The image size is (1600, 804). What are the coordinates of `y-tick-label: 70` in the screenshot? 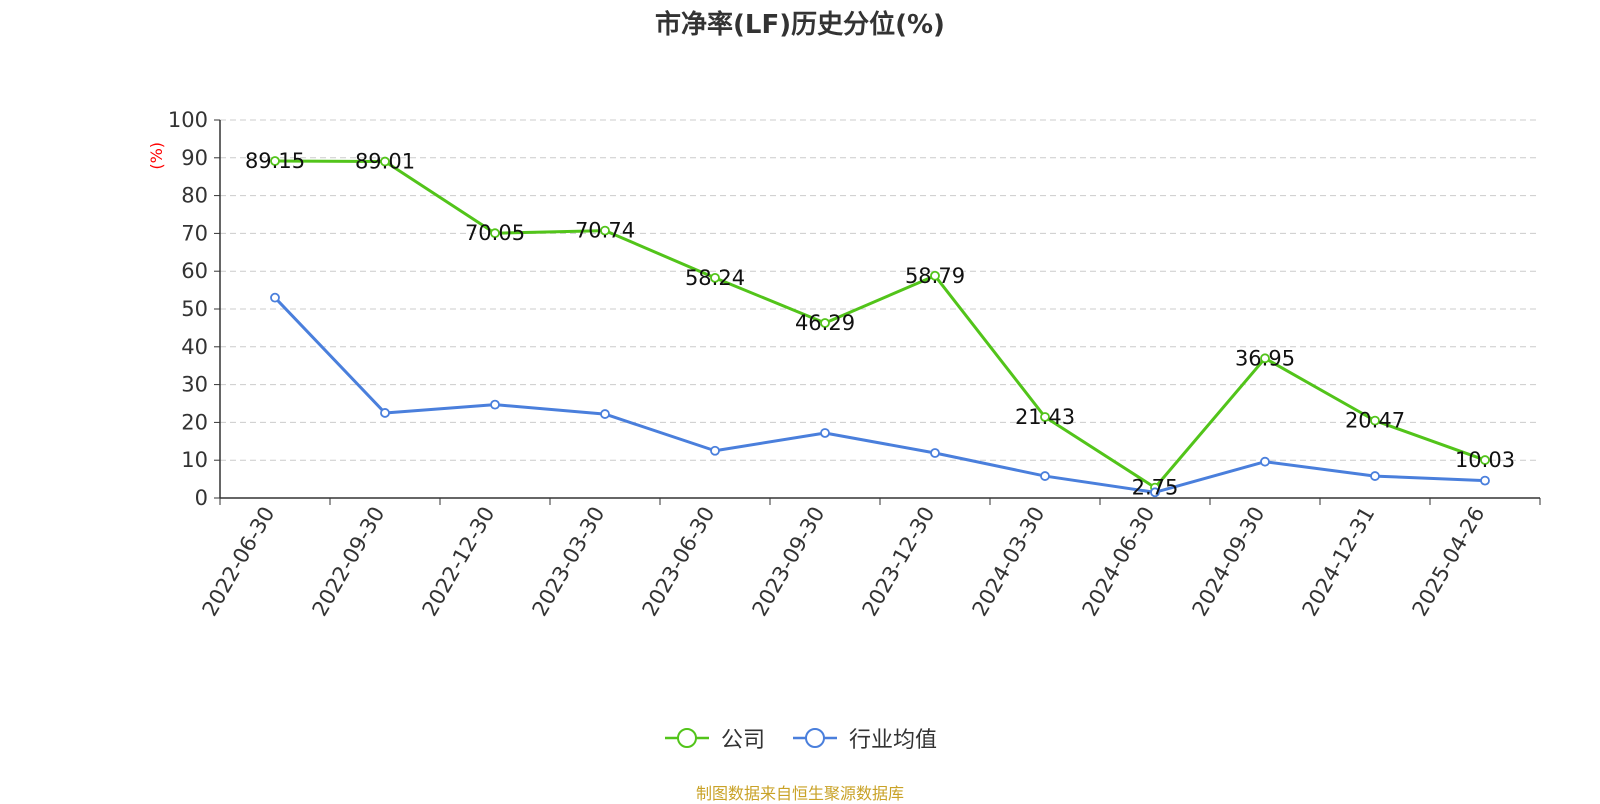 It's located at (194, 233).